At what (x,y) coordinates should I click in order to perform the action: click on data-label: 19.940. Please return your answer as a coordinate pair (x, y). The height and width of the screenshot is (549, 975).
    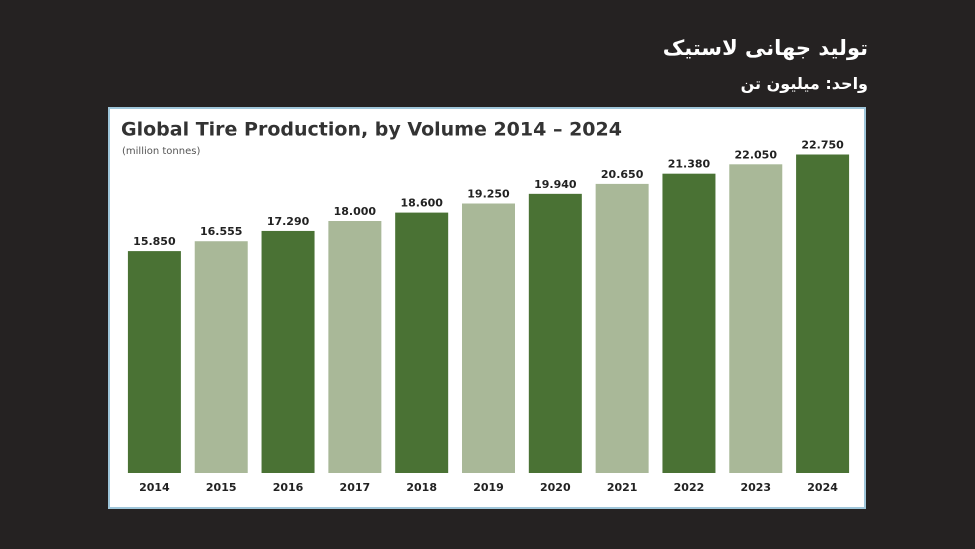
    Looking at the image, I should click on (555, 184).